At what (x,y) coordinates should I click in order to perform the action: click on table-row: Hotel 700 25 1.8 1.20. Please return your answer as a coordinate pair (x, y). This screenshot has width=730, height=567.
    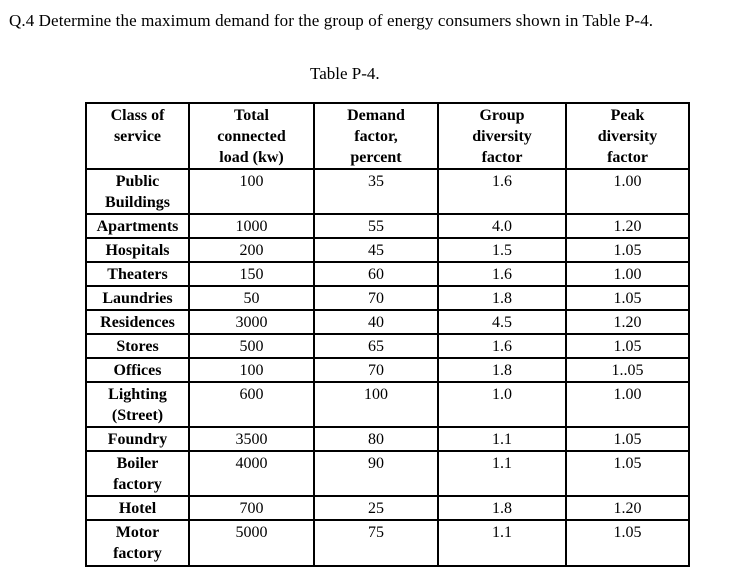
    Looking at the image, I should click on (387, 508).